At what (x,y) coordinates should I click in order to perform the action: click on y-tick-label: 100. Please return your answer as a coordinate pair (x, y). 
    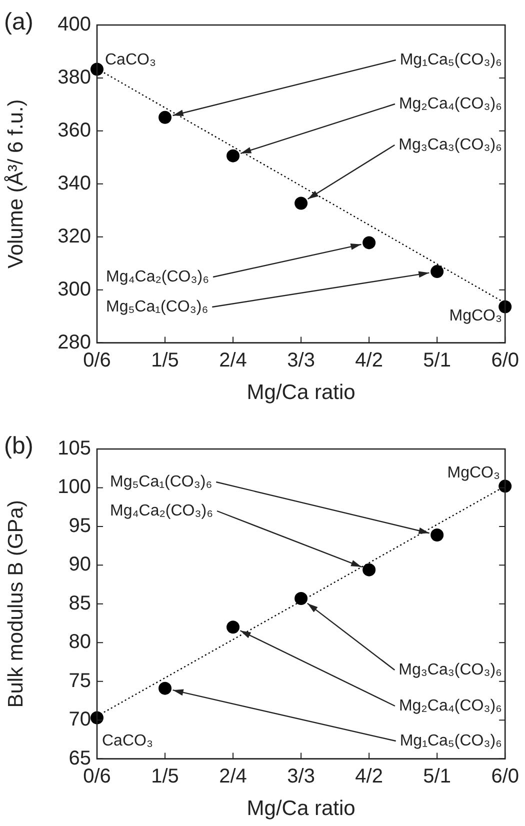
    Looking at the image, I should click on (74, 487).